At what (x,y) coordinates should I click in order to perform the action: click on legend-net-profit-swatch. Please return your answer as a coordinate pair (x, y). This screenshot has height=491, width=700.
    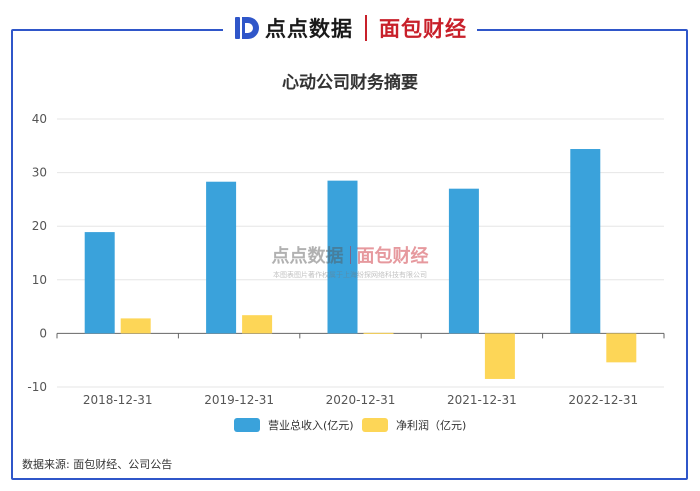
    Looking at the image, I should click on (375, 425).